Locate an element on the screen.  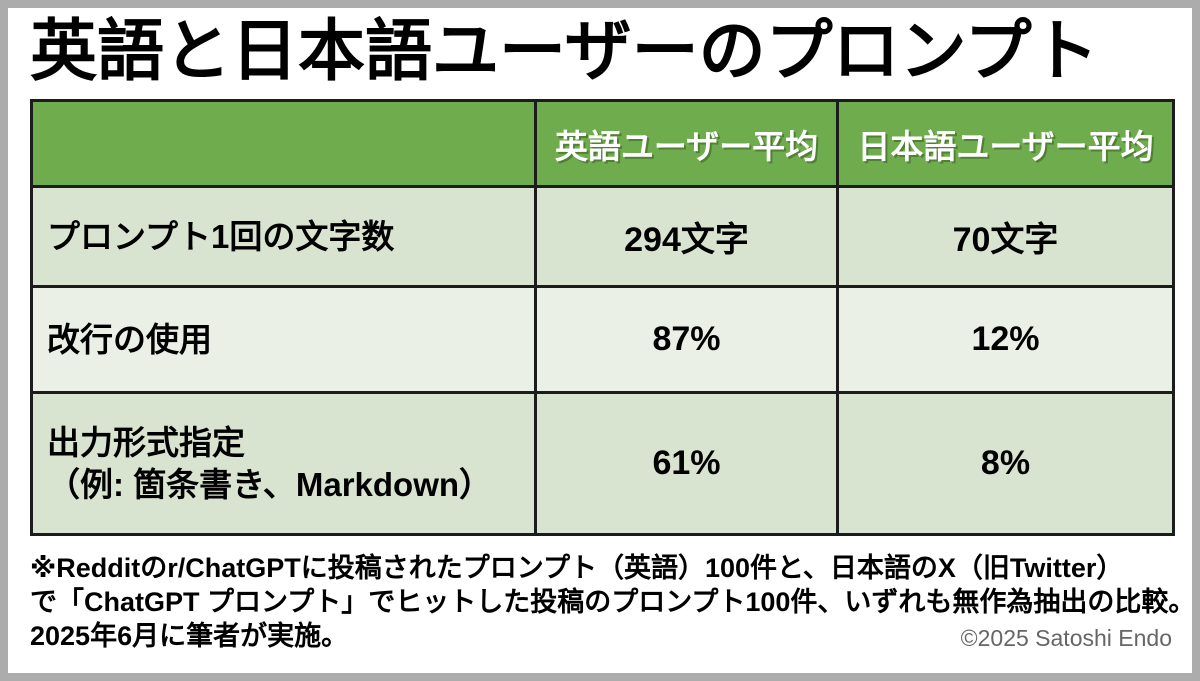
row-label-line: （例: 箇条書き、Markdown） is located at coordinates (270, 484).